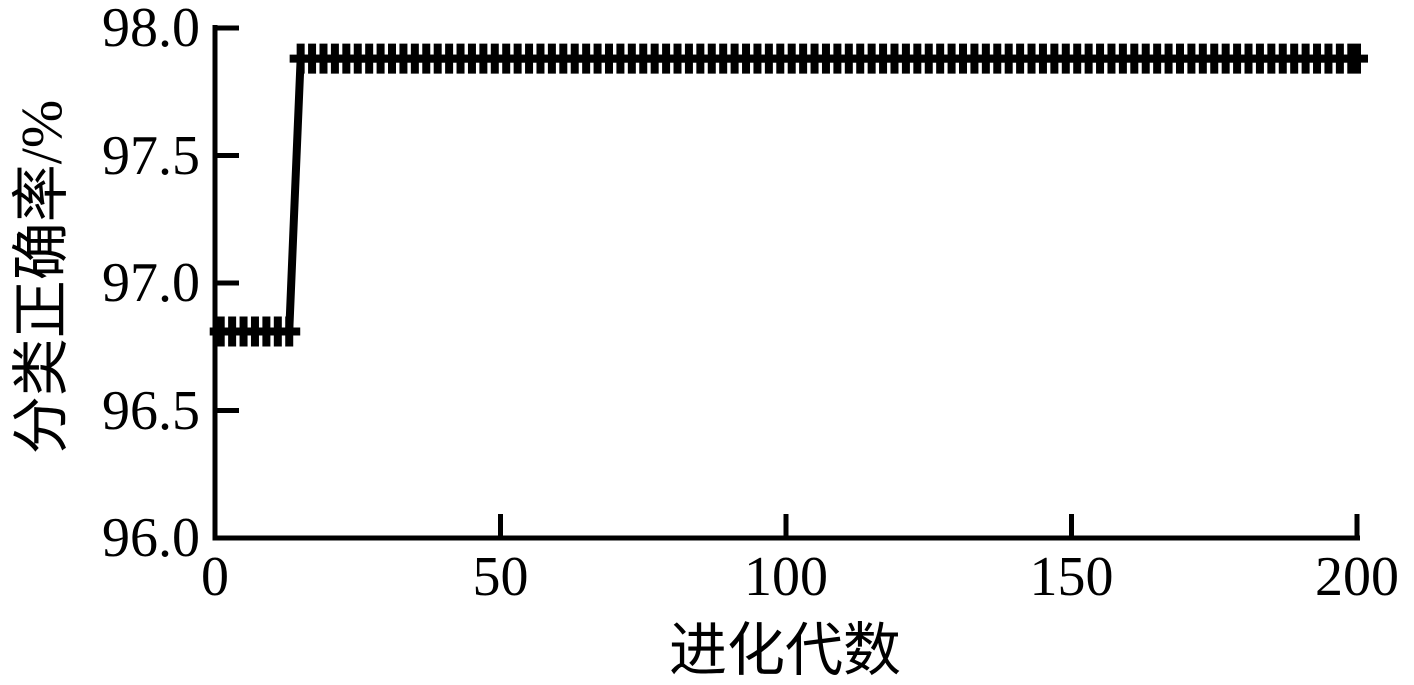  I want to click on x-tick-label: 200, so click(1357, 577).